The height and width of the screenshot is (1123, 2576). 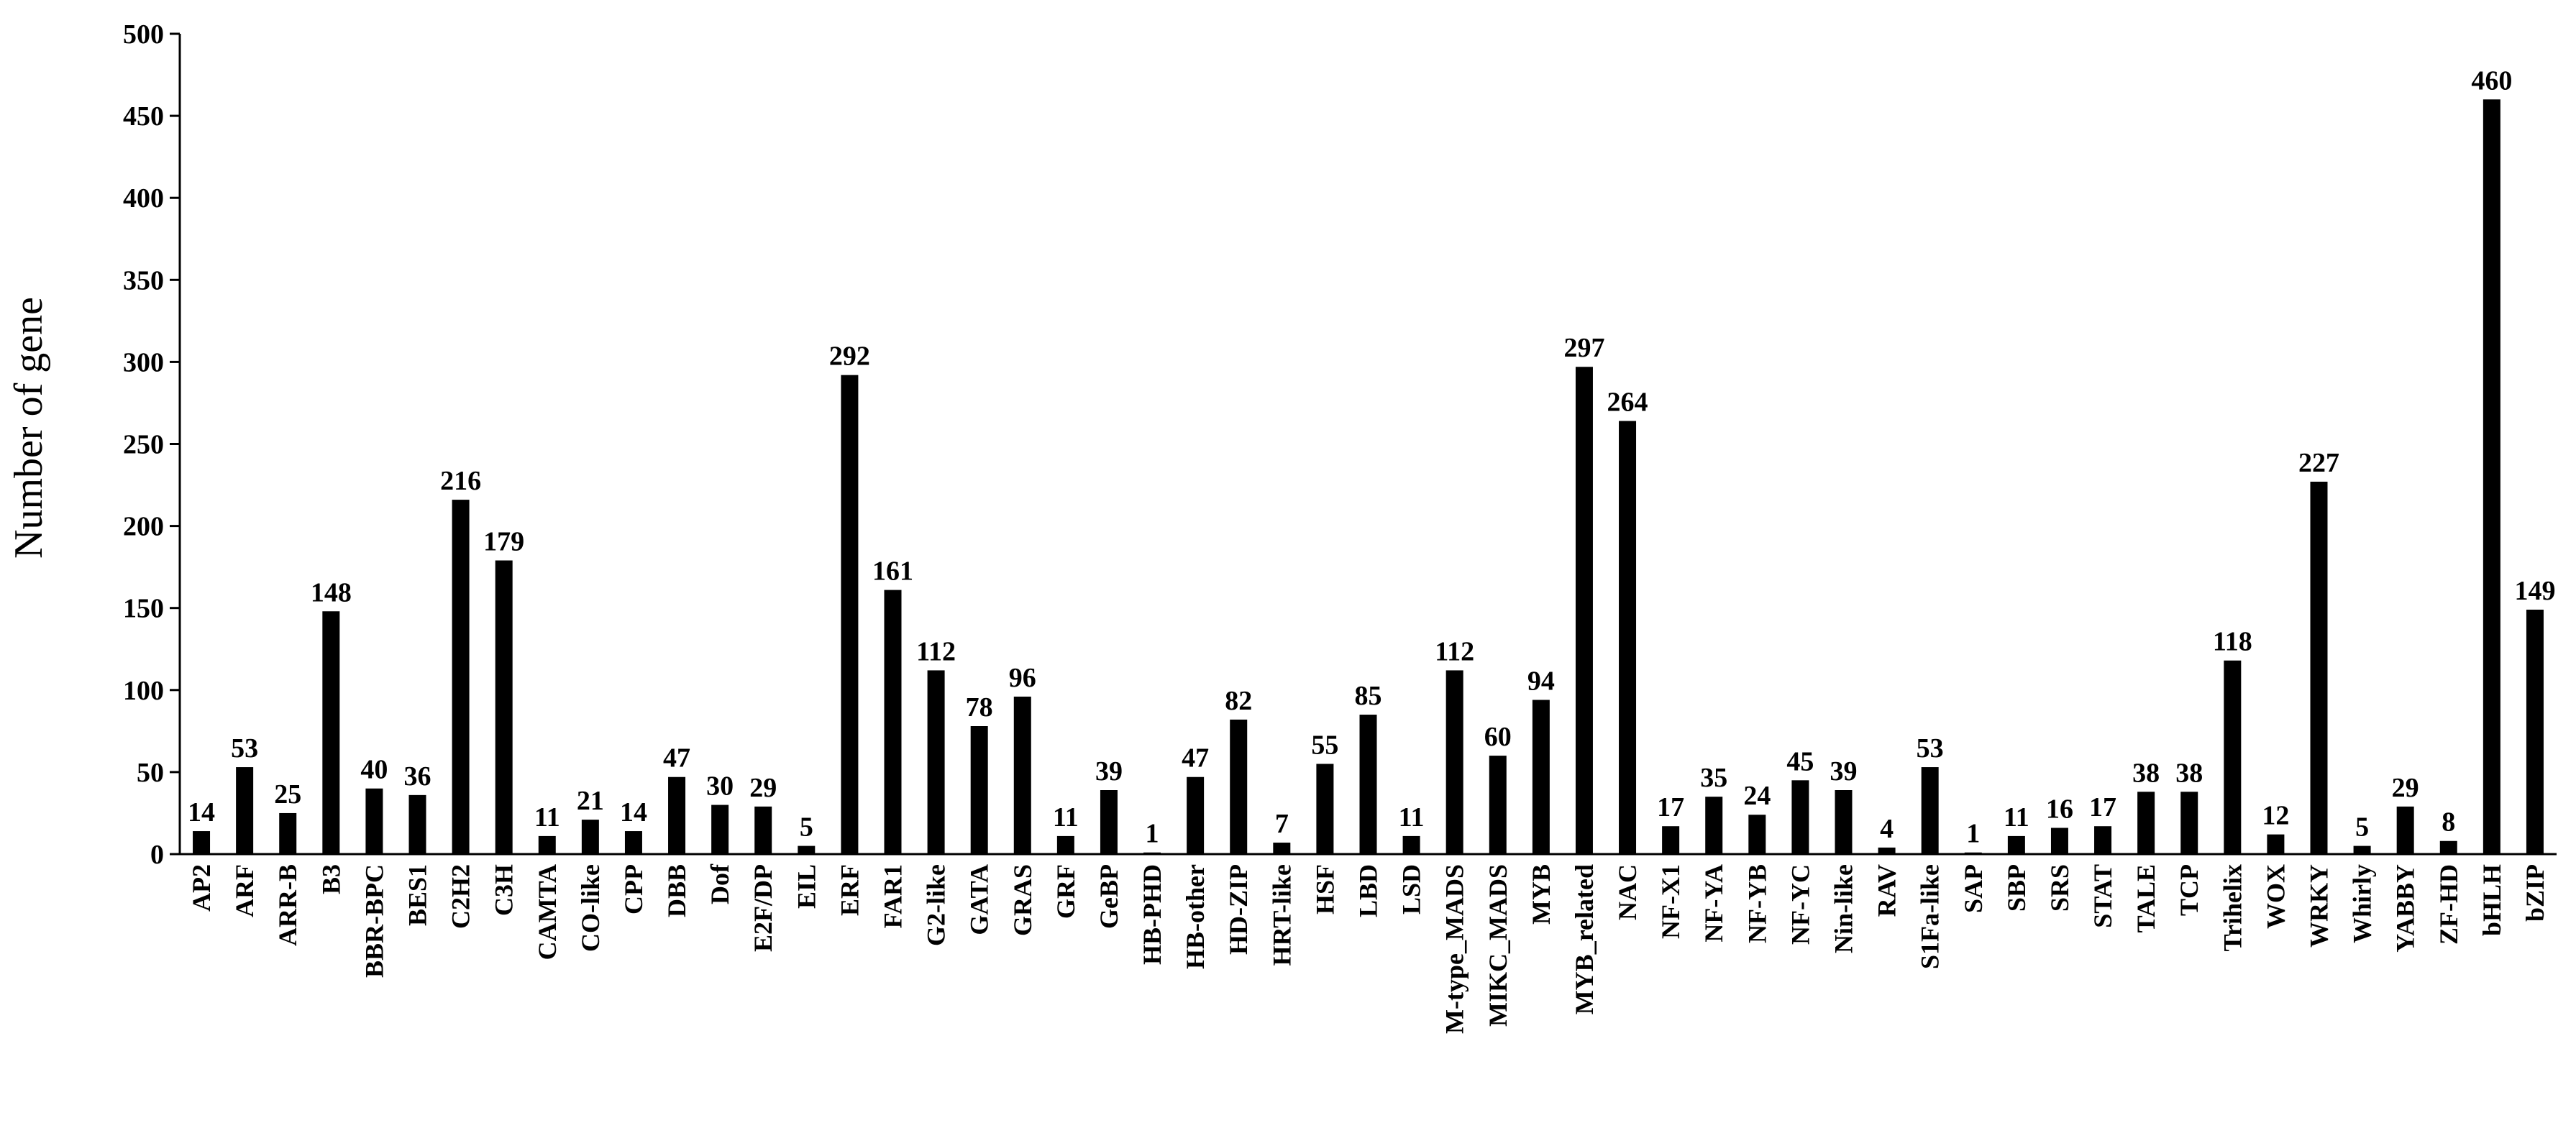 I want to click on x-tick-label: S1Fa-like, so click(x=1930, y=916).